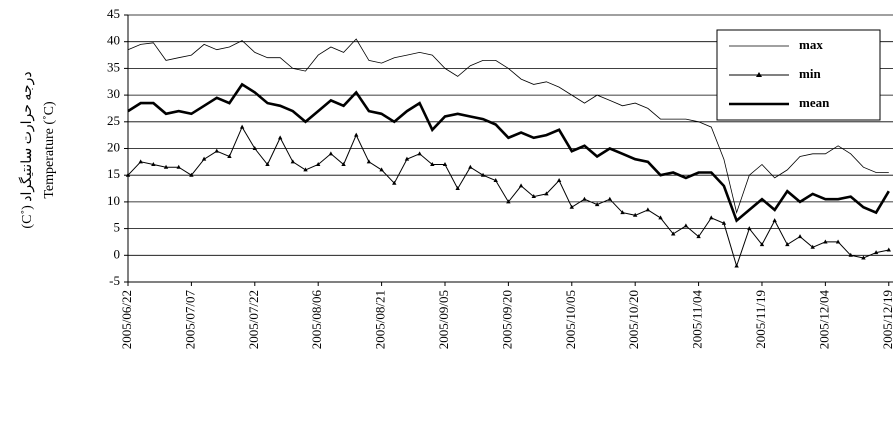 The width and height of the screenshot is (894, 437). I want to click on x-tick-label: 2005/09/20, so click(506, 319).